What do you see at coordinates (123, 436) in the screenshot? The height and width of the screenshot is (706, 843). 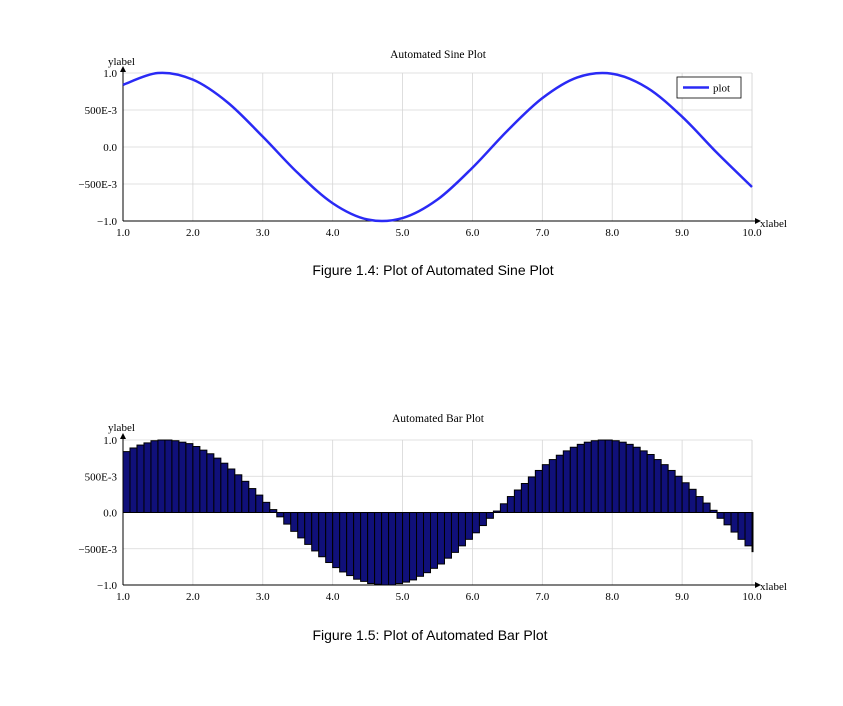 I see `y-axis-arrow` at bounding box center [123, 436].